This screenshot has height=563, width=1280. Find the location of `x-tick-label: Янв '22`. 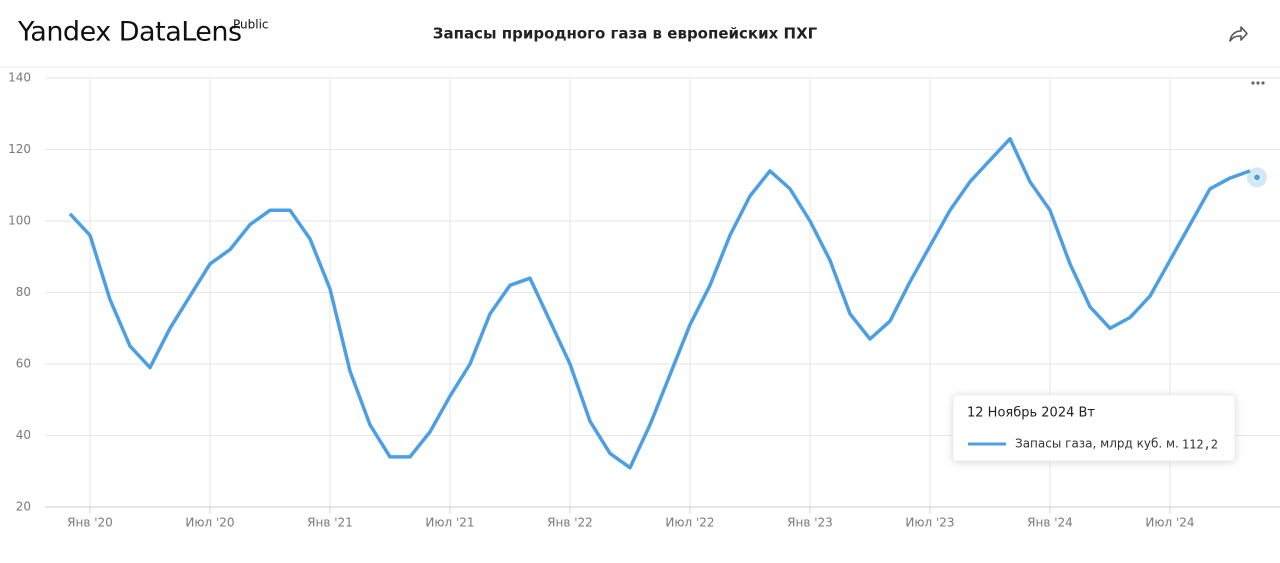

x-tick-label: Янв '22 is located at coordinates (570, 523).